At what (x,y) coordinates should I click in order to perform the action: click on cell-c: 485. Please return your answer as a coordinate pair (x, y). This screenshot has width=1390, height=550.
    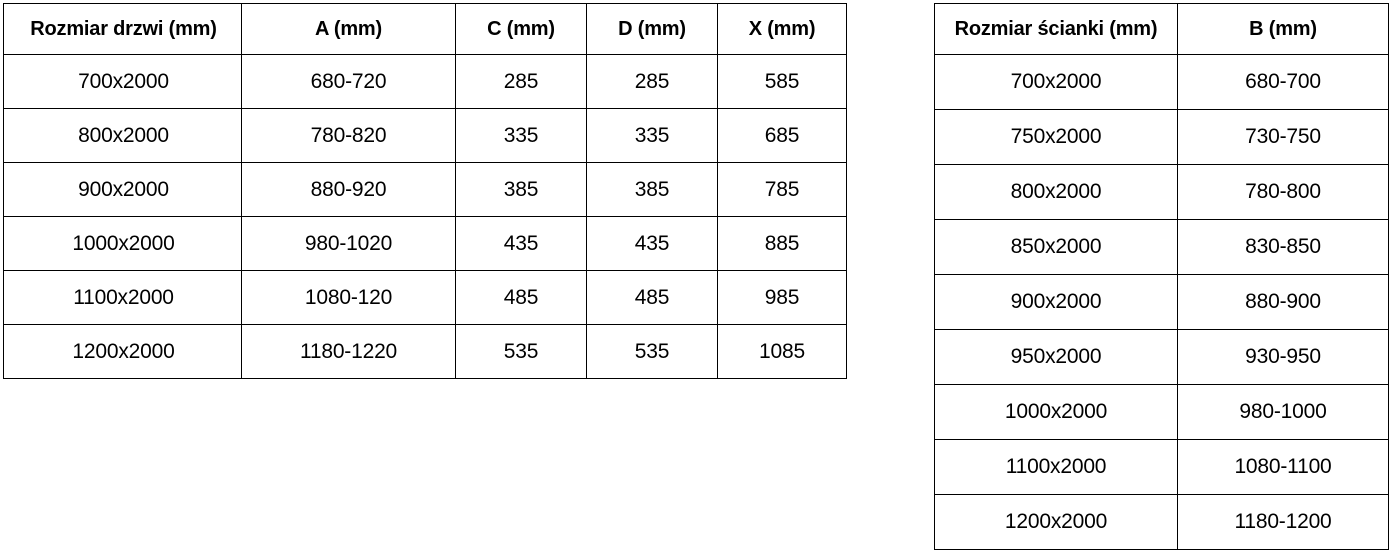
    Looking at the image, I should click on (521, 297).